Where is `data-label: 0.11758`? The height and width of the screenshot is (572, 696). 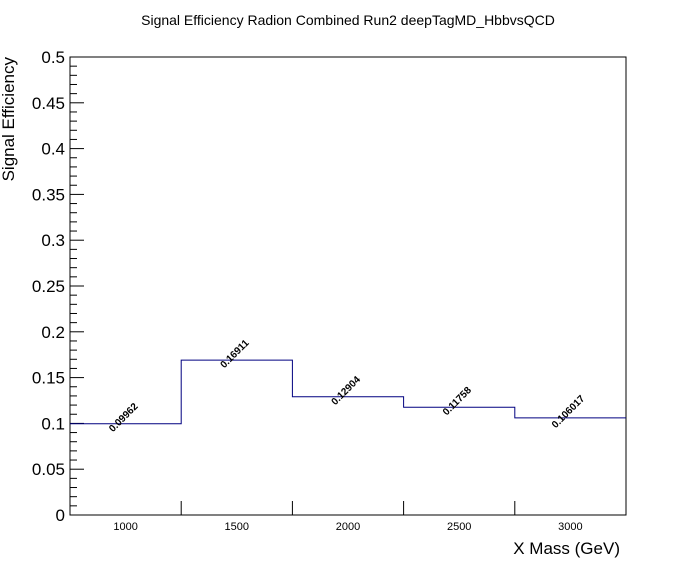
data-label: 0.11758 is located at coordinates (457, 401).